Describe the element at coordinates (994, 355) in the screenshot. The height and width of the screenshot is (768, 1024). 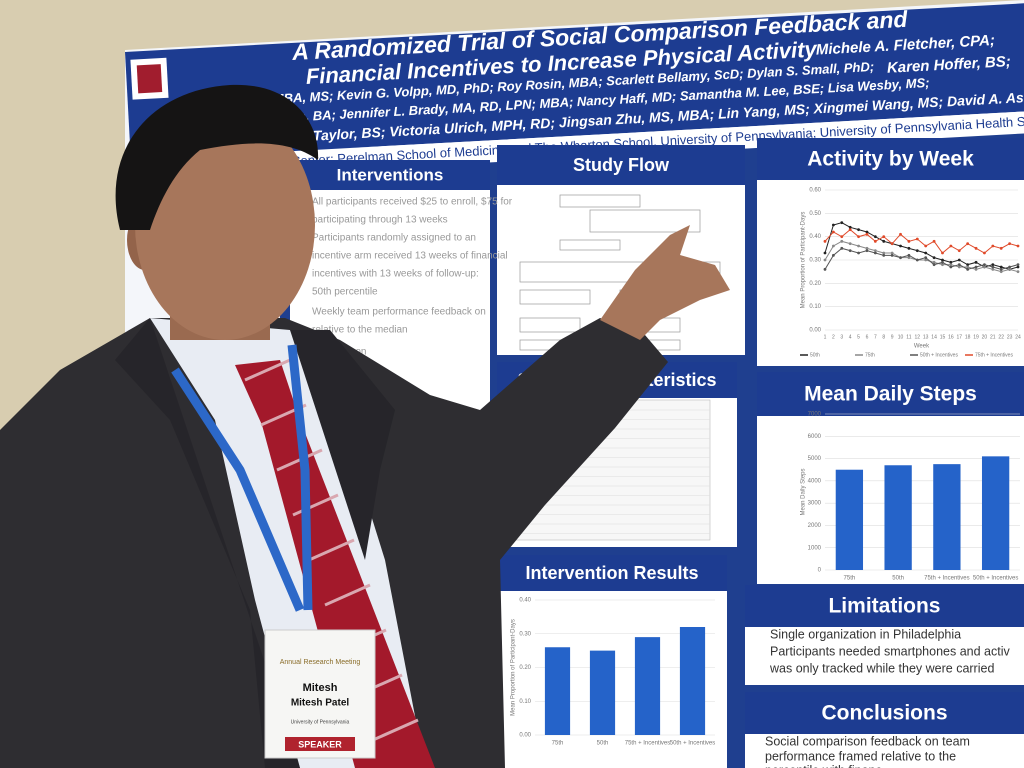
I see `legend-label: 75th + Incentives` at that location.